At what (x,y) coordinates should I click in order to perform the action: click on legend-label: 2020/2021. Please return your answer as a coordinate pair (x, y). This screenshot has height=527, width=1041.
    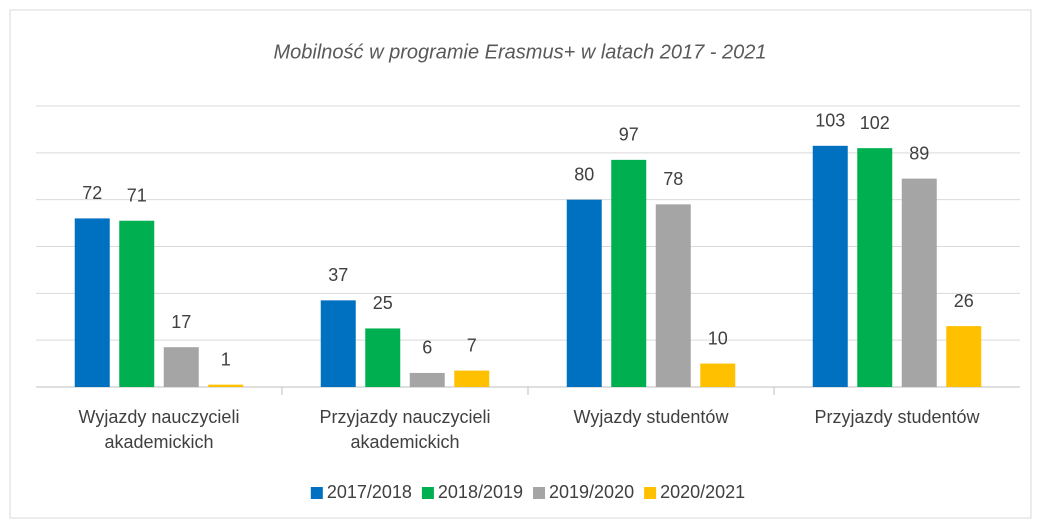
    Looking at the image, I should click on (702, 492).